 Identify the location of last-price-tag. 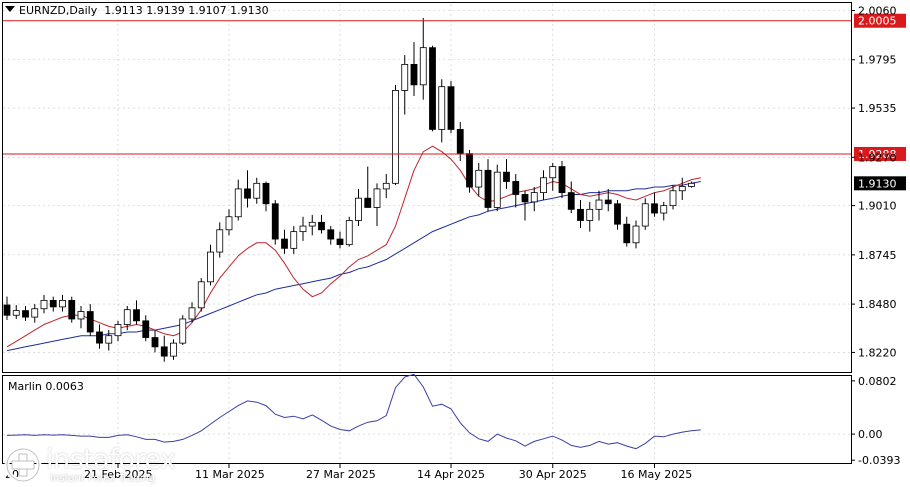
(880, 183).